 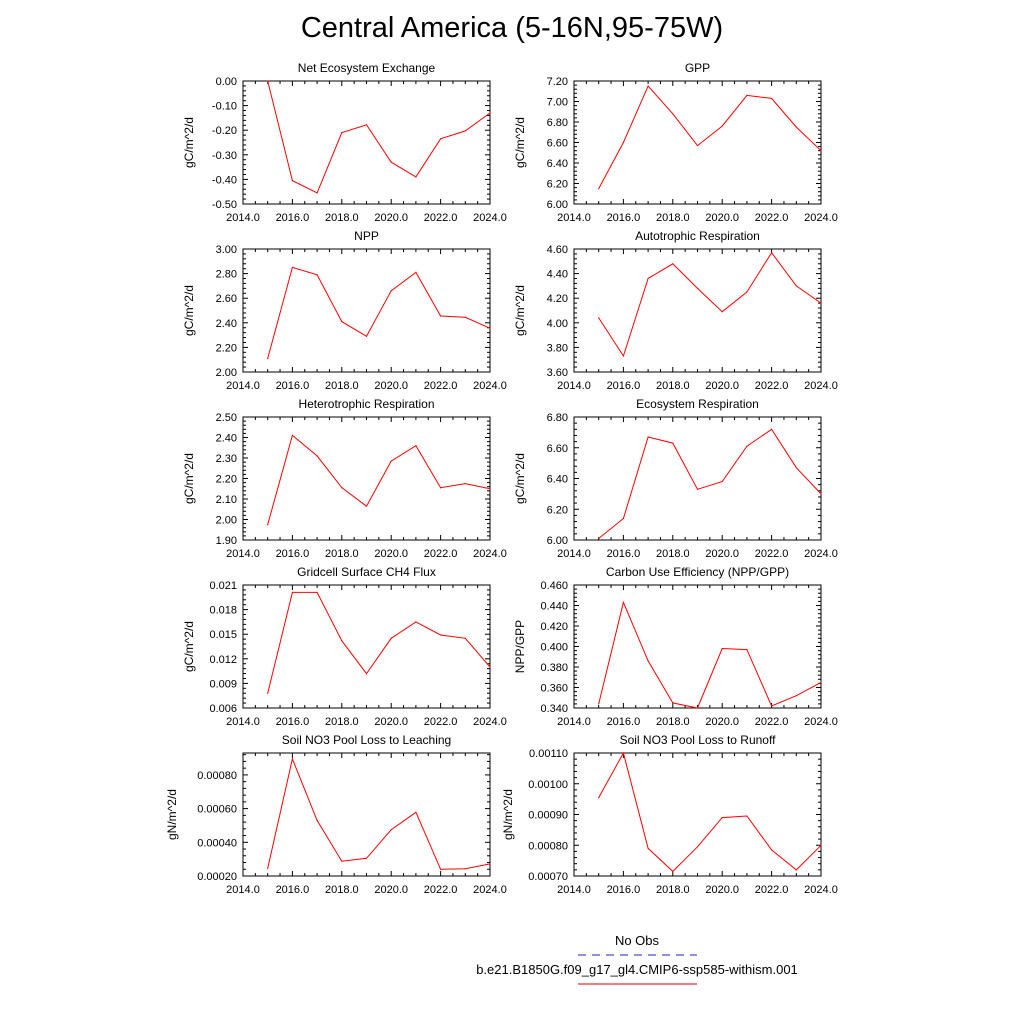 What do you see at coordinates (224, 205) in the screenshot?
I see `y-tick-label: -0.50` at bounding box center [224, 205].